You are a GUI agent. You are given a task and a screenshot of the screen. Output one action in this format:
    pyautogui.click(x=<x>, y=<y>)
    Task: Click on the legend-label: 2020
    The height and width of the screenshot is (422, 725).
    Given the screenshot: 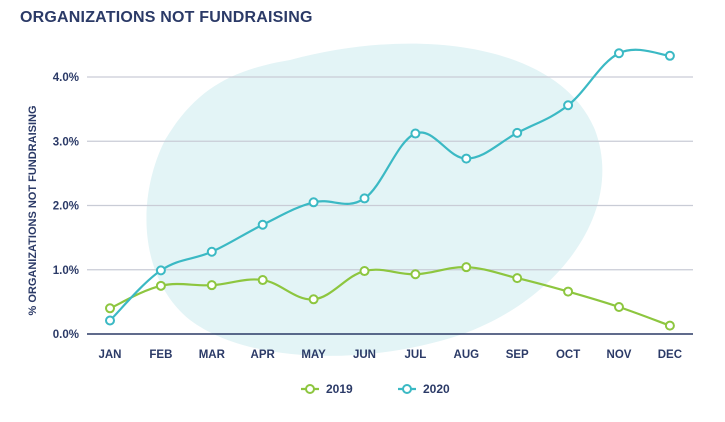 What is the action you would take?
    pyautogui.click(x=436, y=389)
    